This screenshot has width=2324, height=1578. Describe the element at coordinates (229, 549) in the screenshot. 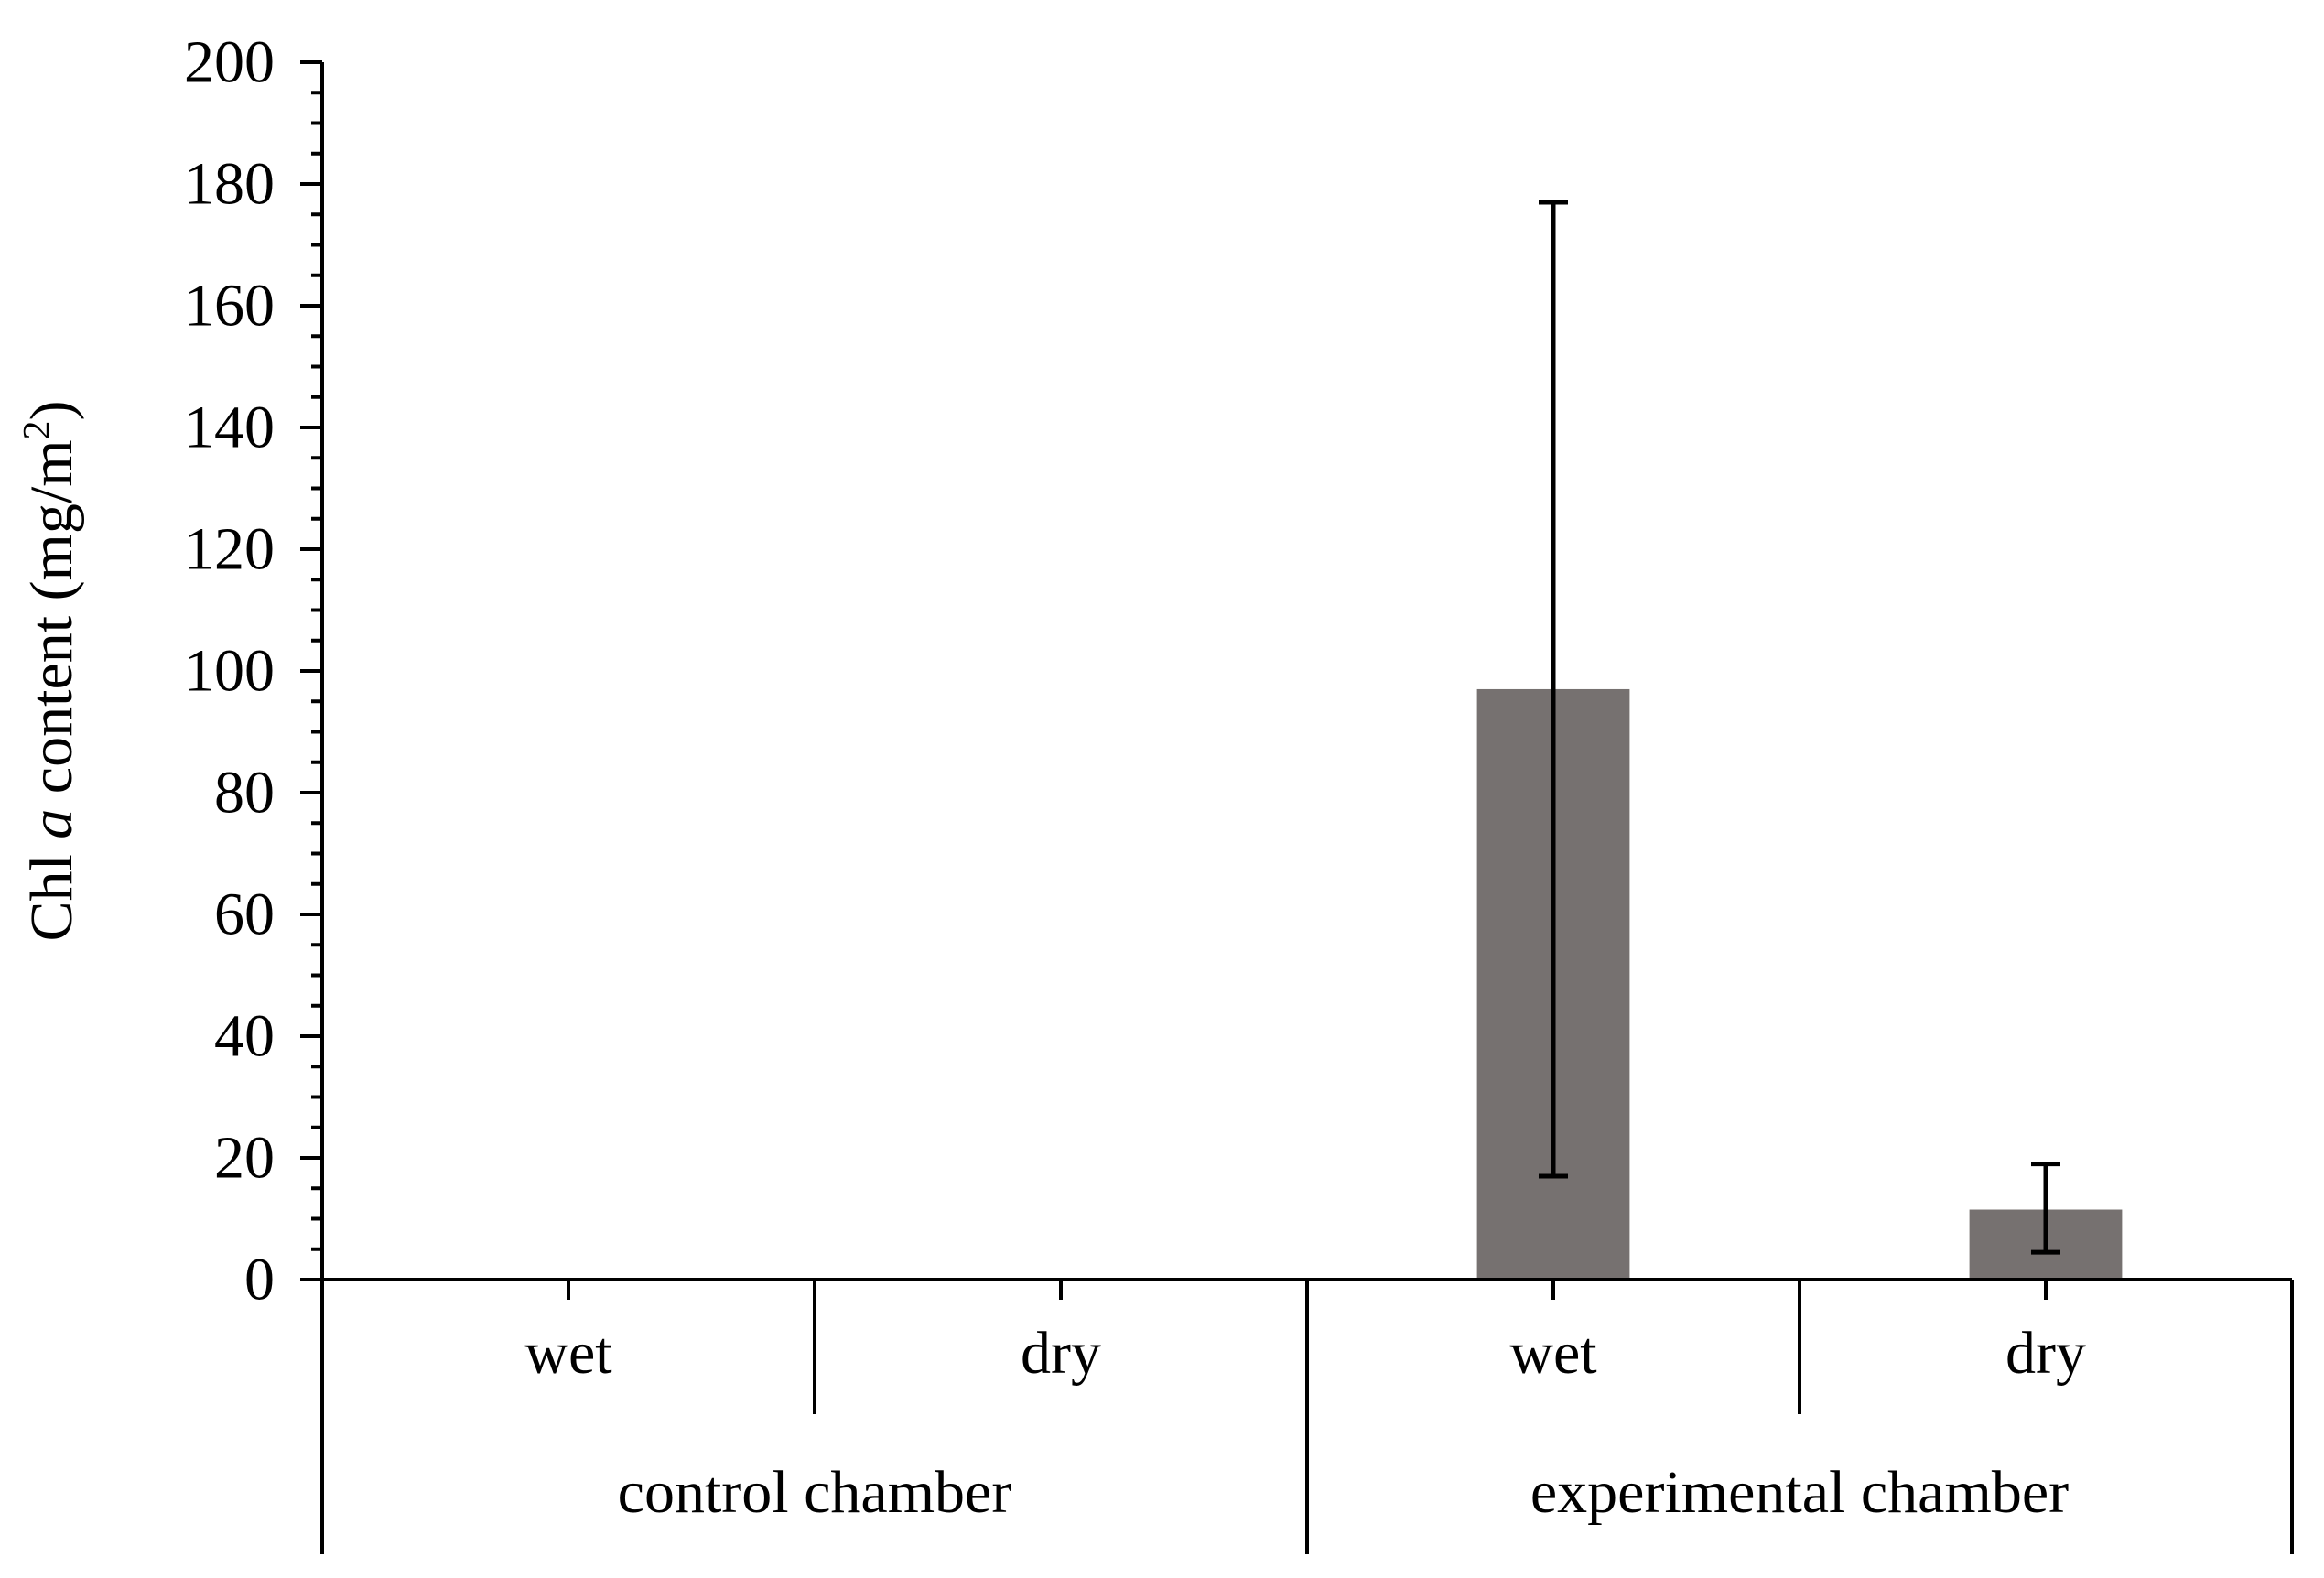

I see `y-tick-label: 120` at that location.